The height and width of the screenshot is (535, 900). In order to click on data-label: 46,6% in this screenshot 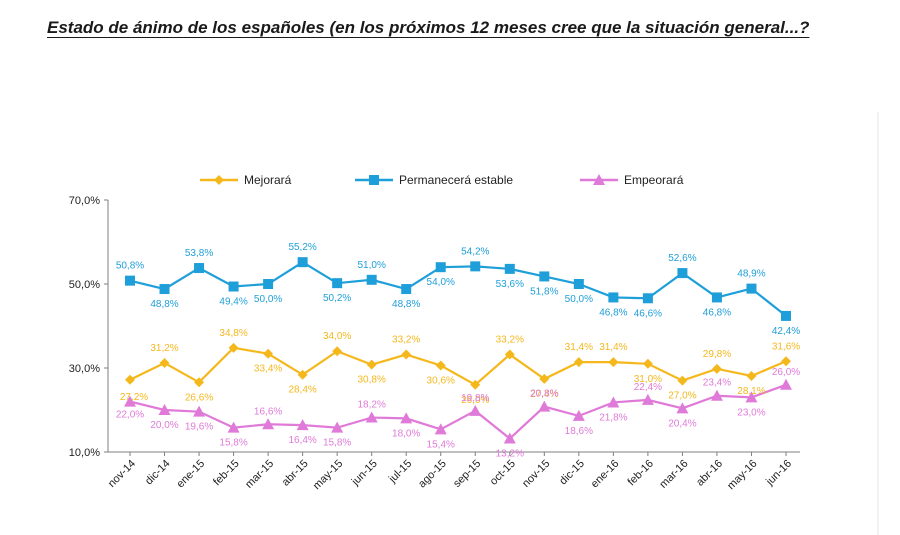, I will do `click(648, 313)`.